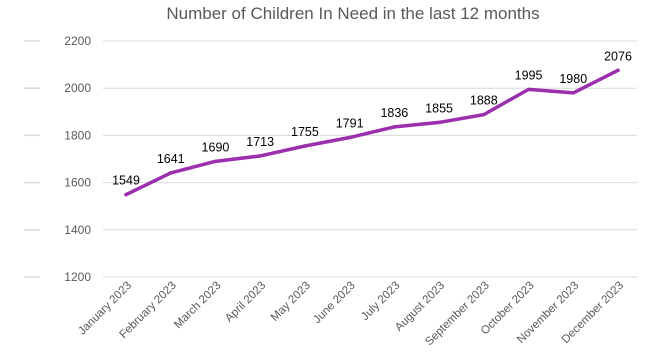 Image resolution: width=648 pixels, height=361 pixels. Describe the element at coordinates (77, 135) in the screenshot. I see `y-tick-label: 1800` at that location.